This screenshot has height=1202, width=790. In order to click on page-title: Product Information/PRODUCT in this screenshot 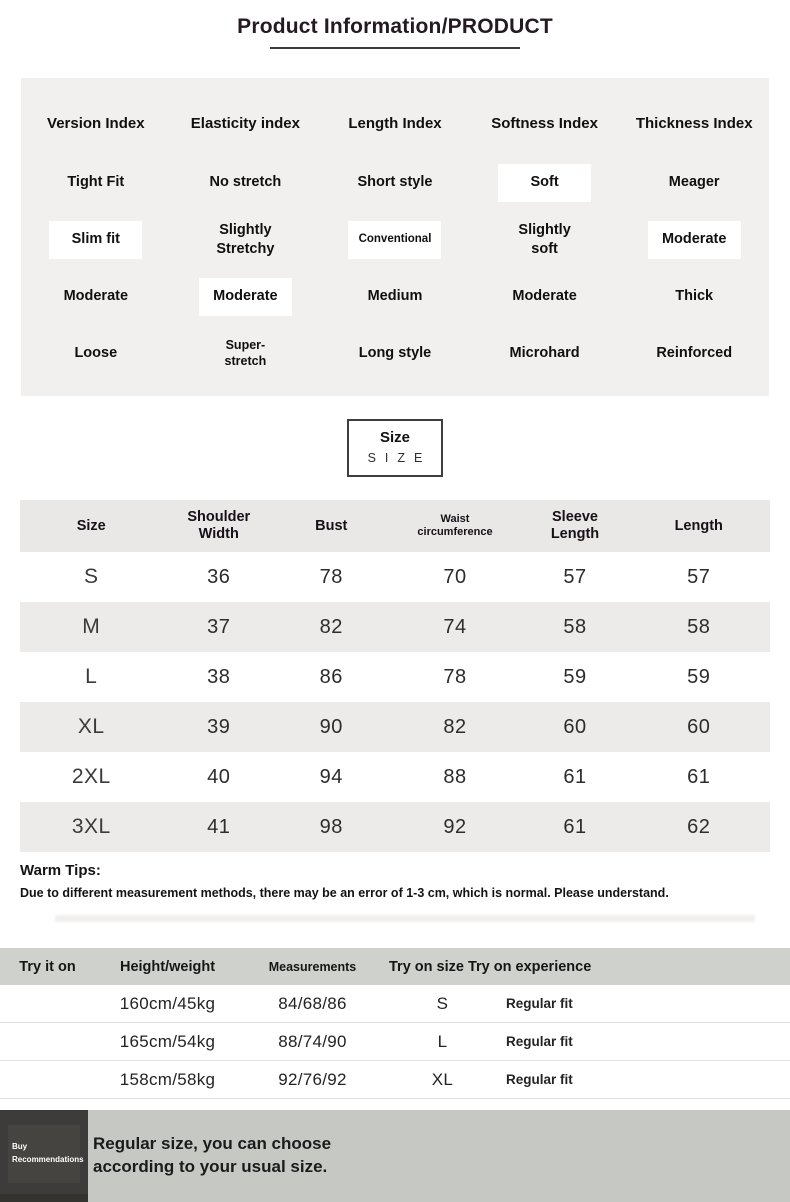, I will do `click(395, 26)`.